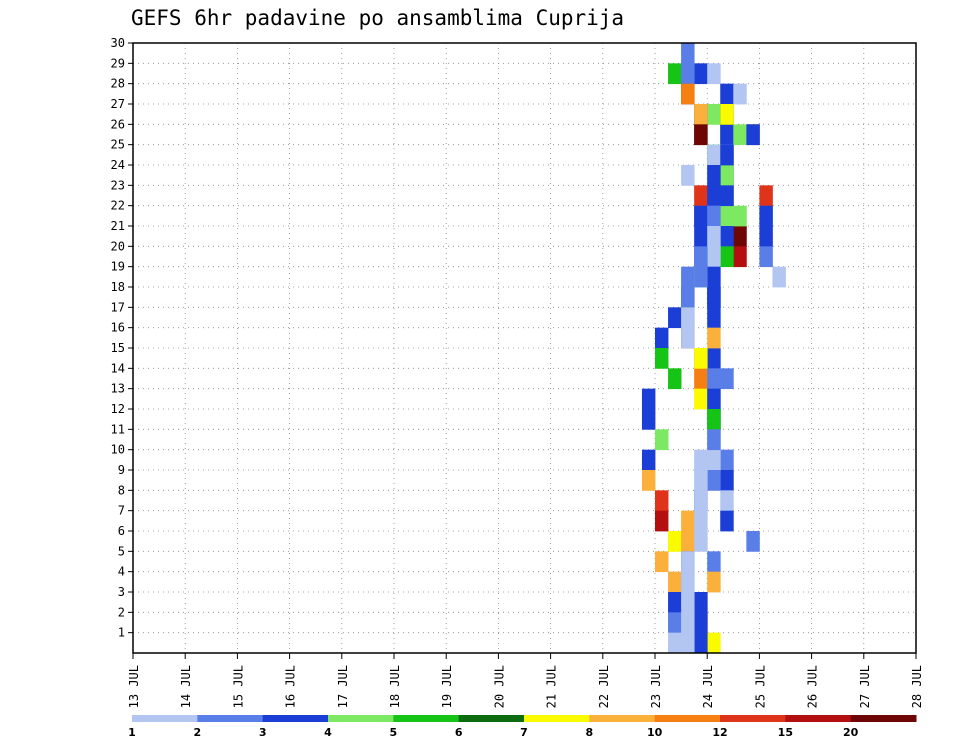 The height and width of the screenshot is (742, 960). Describe the element at coordinates (343, 686) in the screenshot. I see `x-tick-label: 17 JUL` at that location.